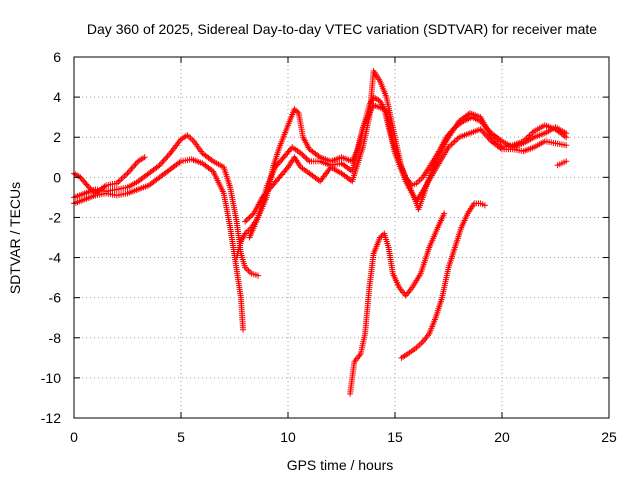  What do you see at coordinates (57, 137) in the screenshot?
I see `y-tick-label: 2` at bounding box center [57, 137].